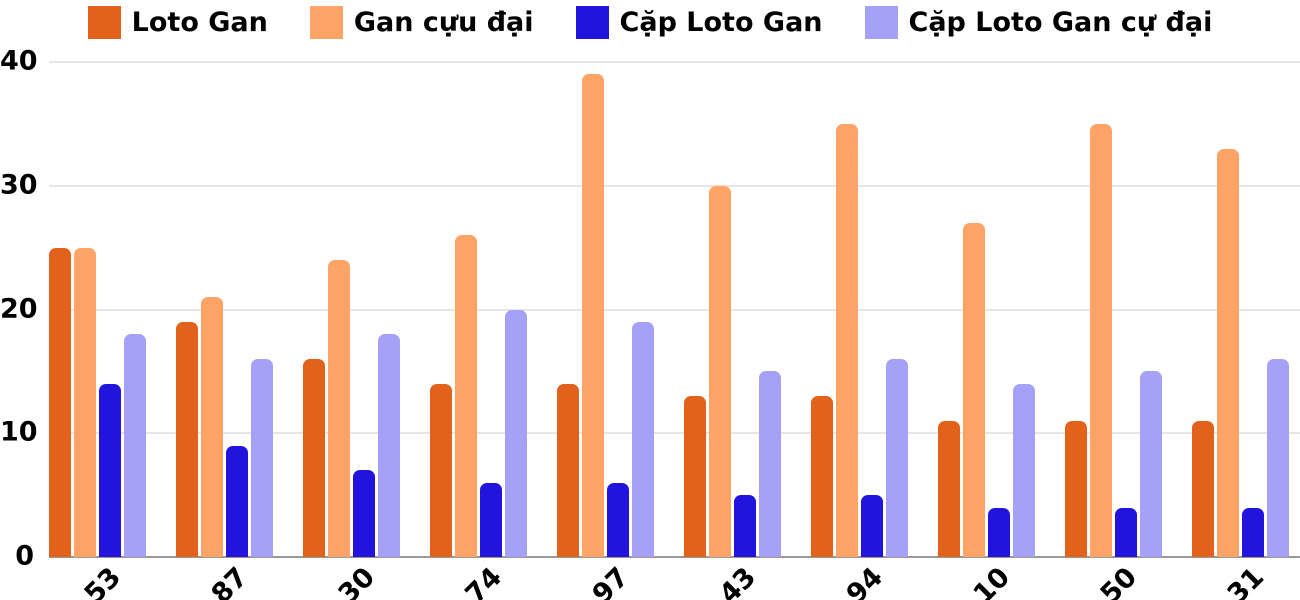  I want to click on legend-label: Loto Gan, so click(199, 22).